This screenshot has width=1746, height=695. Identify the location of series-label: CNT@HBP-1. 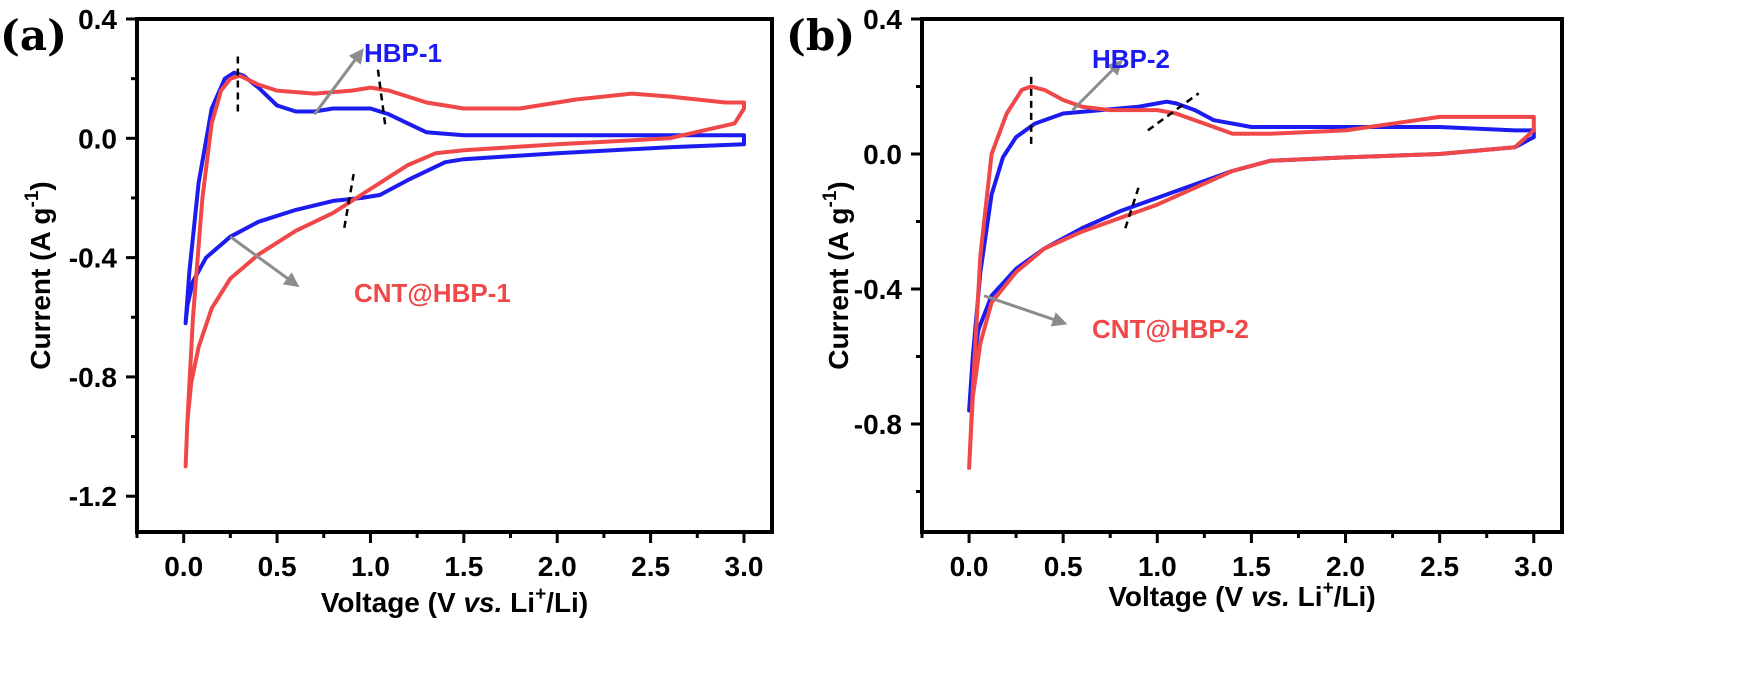
(432, 293).